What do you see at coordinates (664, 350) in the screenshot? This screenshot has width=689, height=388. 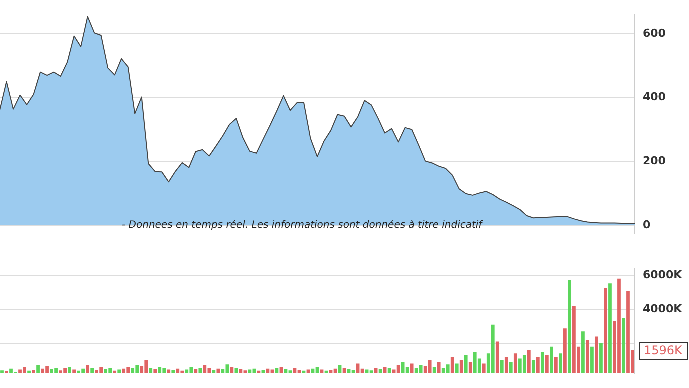 I see `text: 1596K` at bounding box center [664, 350].